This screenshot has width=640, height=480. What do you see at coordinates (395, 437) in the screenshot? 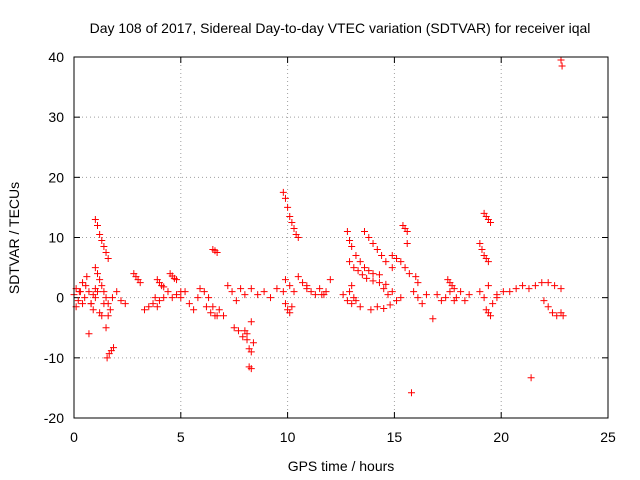
I see `x-tick-label: 15` at bounding box center [395, 437].